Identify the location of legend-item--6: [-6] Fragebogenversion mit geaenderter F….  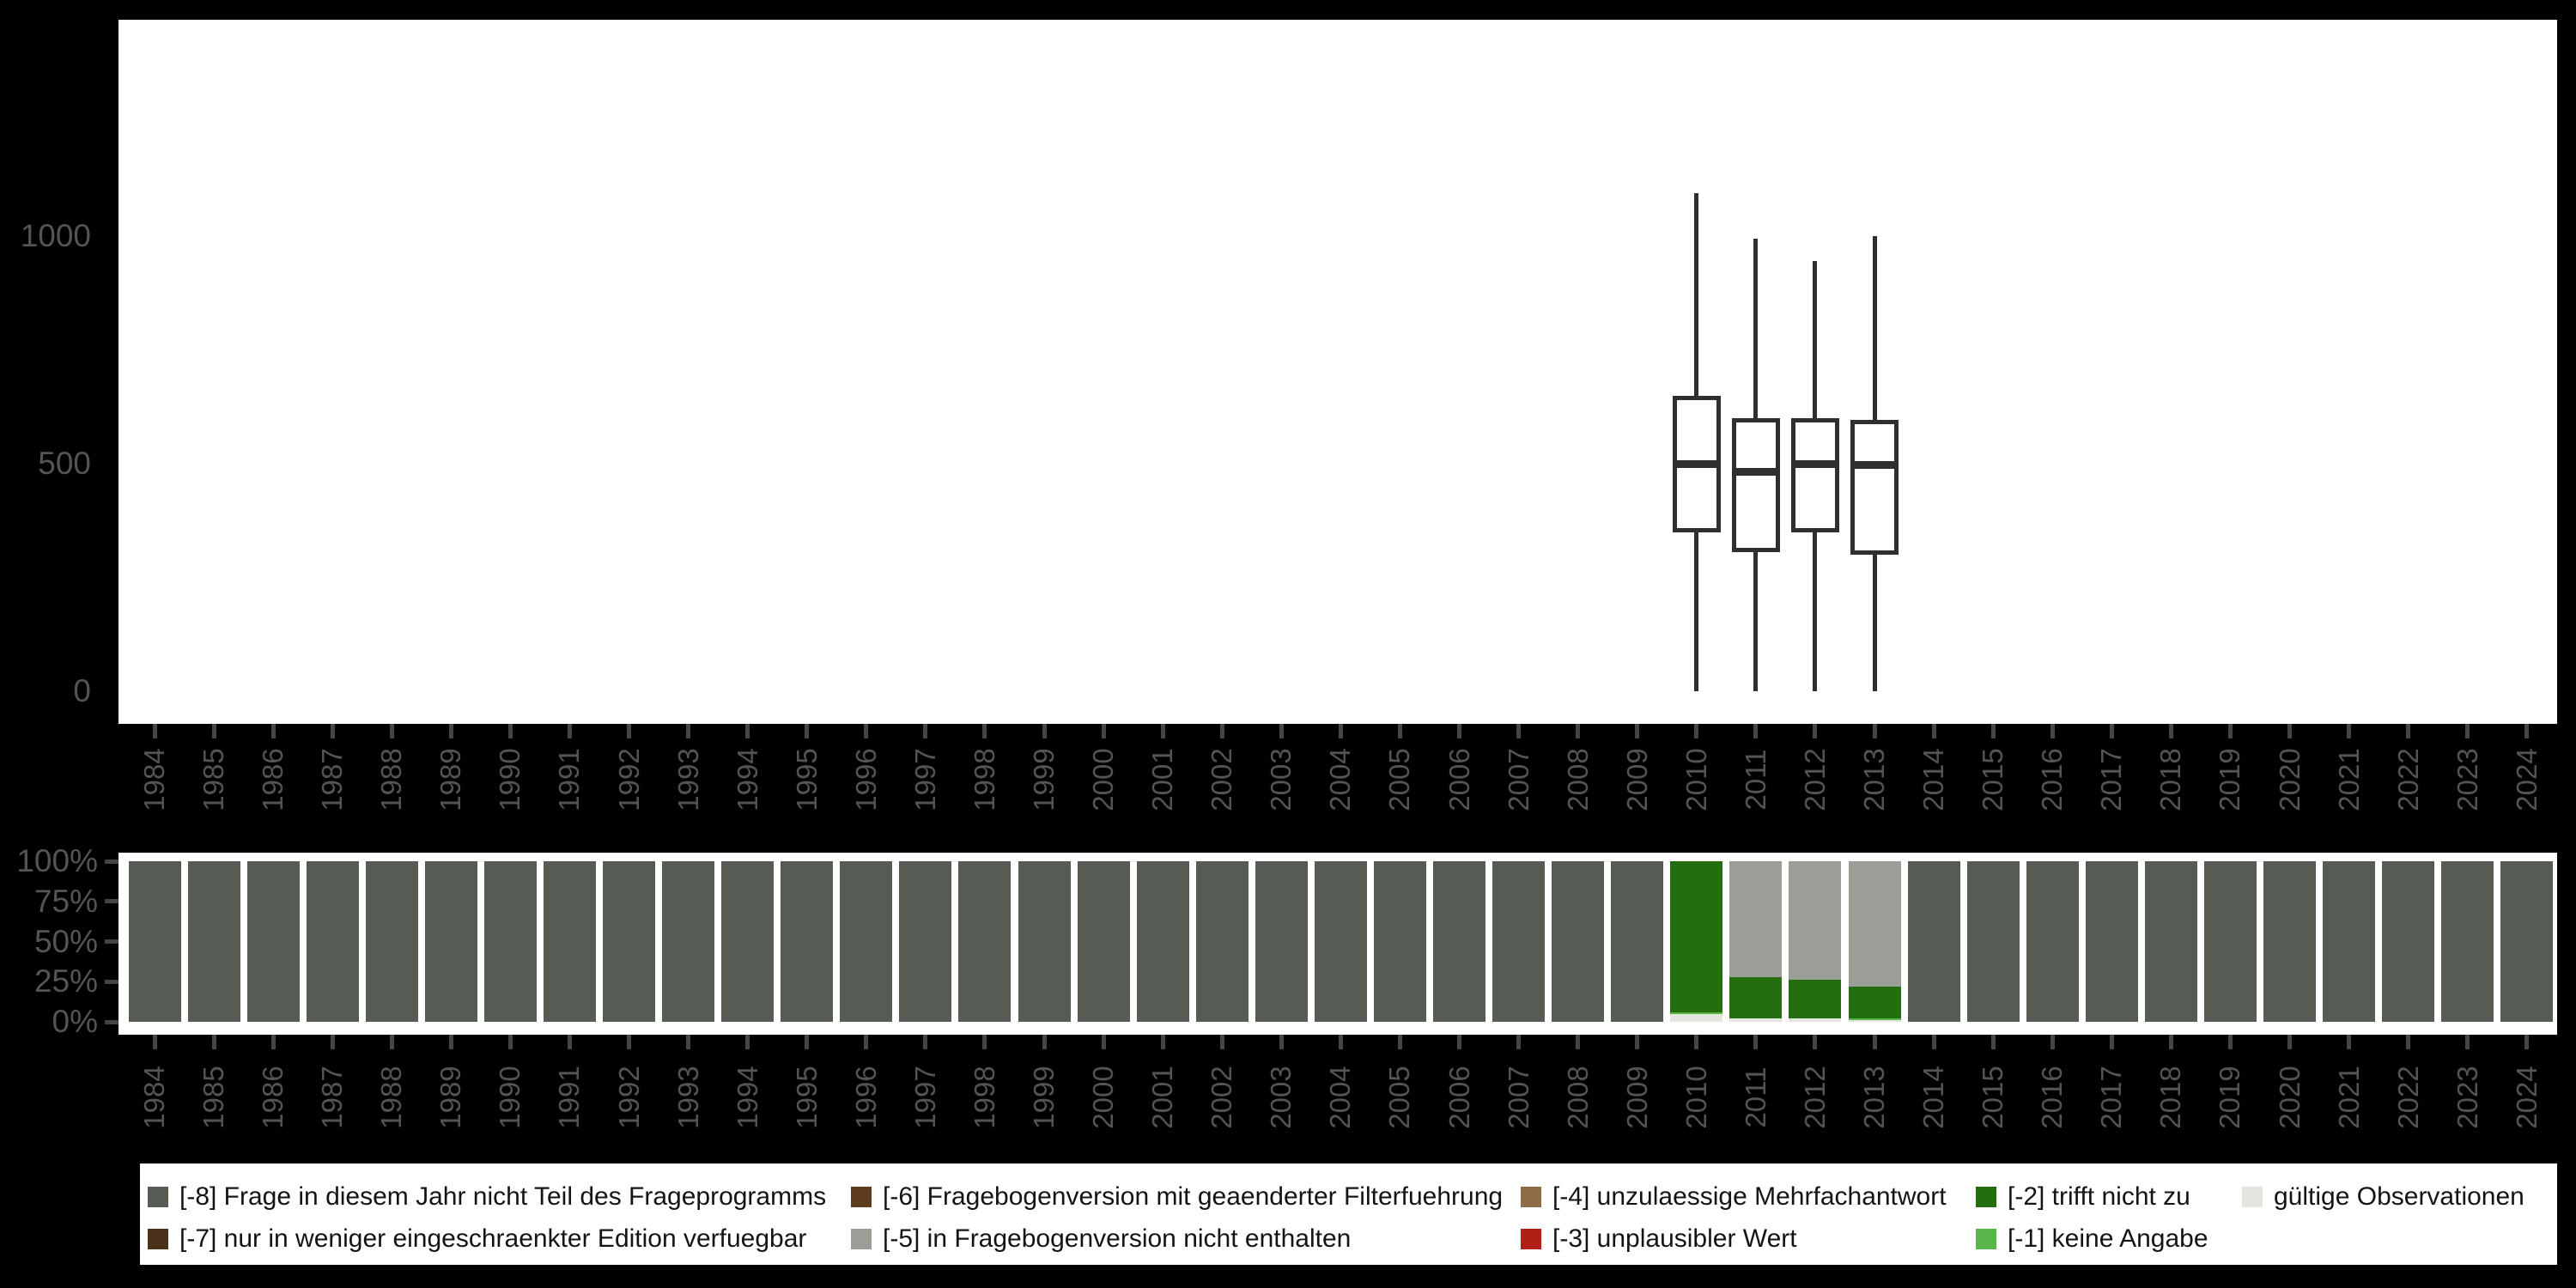
(1177, 1197).